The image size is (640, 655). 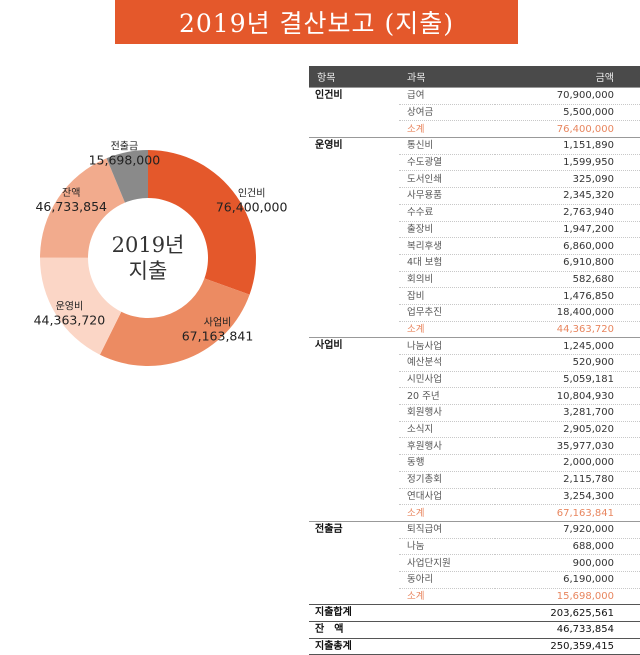 I want to click on table-row: 연대사업 3,254,300, so click(x=474, y=497).